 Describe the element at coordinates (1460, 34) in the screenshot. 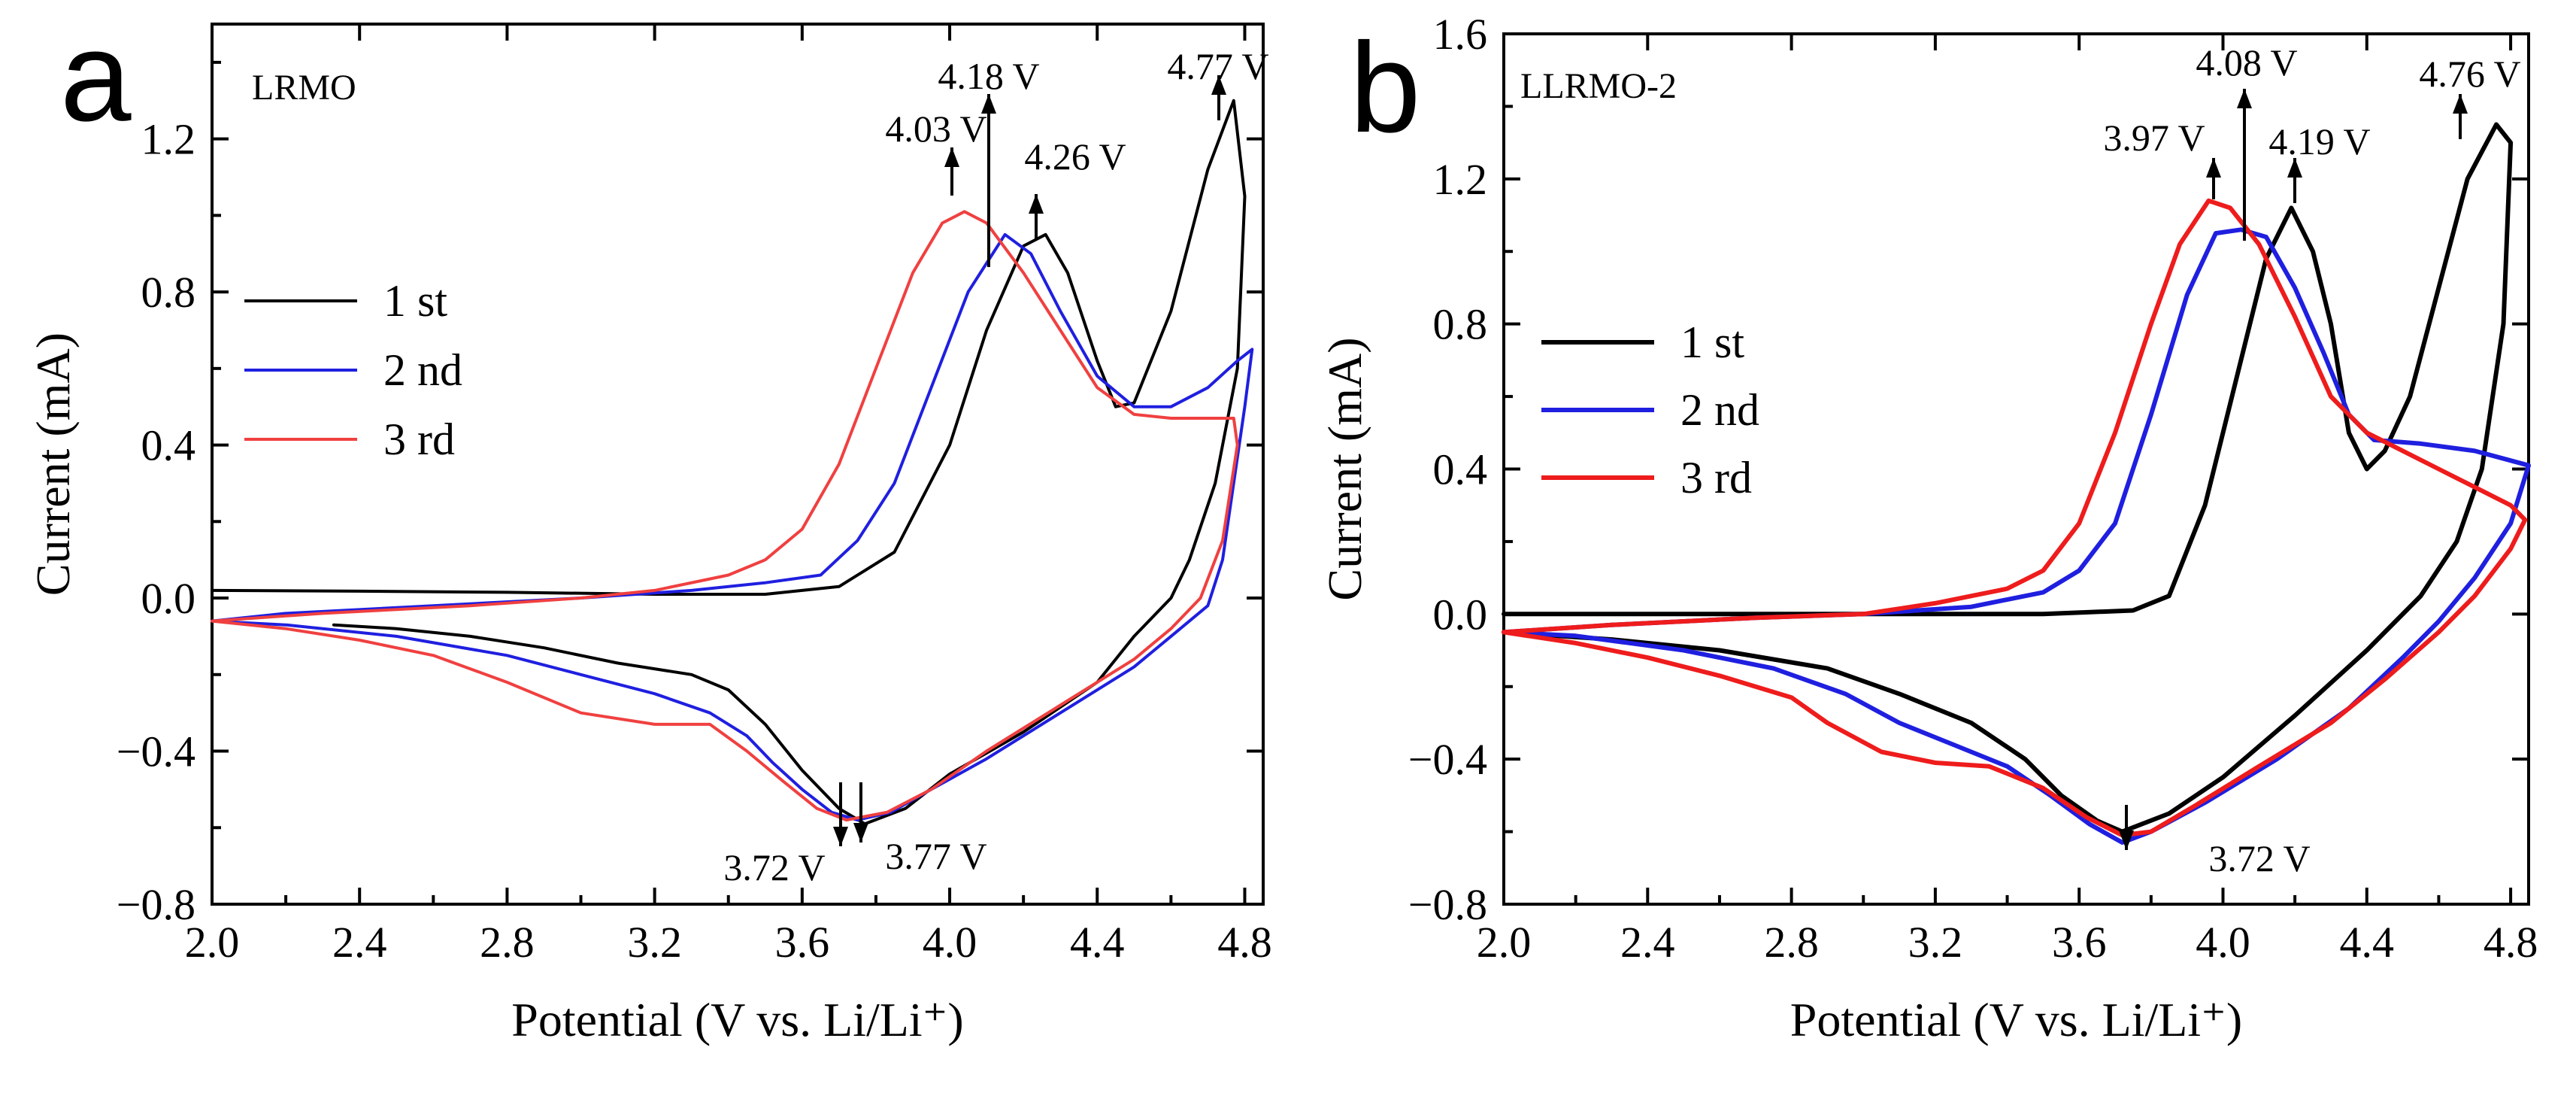

I see `y-tick-label: 1.6` at that location.